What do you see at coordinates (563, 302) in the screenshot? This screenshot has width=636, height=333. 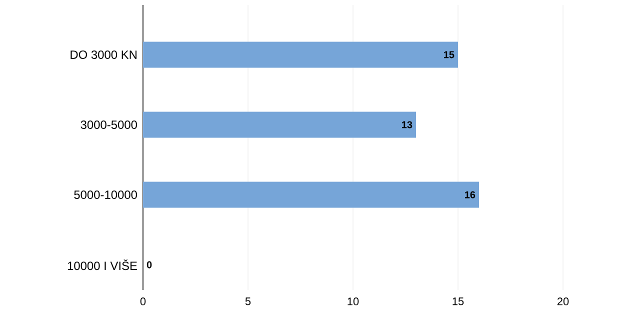 I see `x-tick-label: 20` at bounding box center [563, 302].